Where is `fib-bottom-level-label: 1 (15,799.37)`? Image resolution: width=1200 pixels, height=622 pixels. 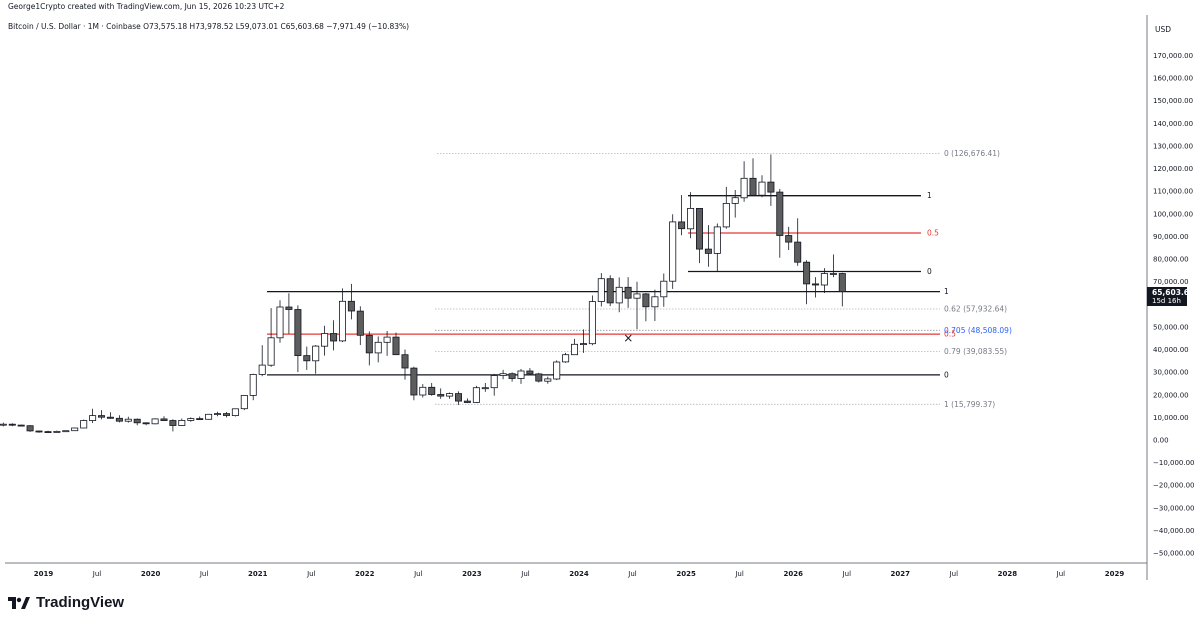
fib-bottom-level-label: 1 (15,799.37) is located at coordinates (969, 404).